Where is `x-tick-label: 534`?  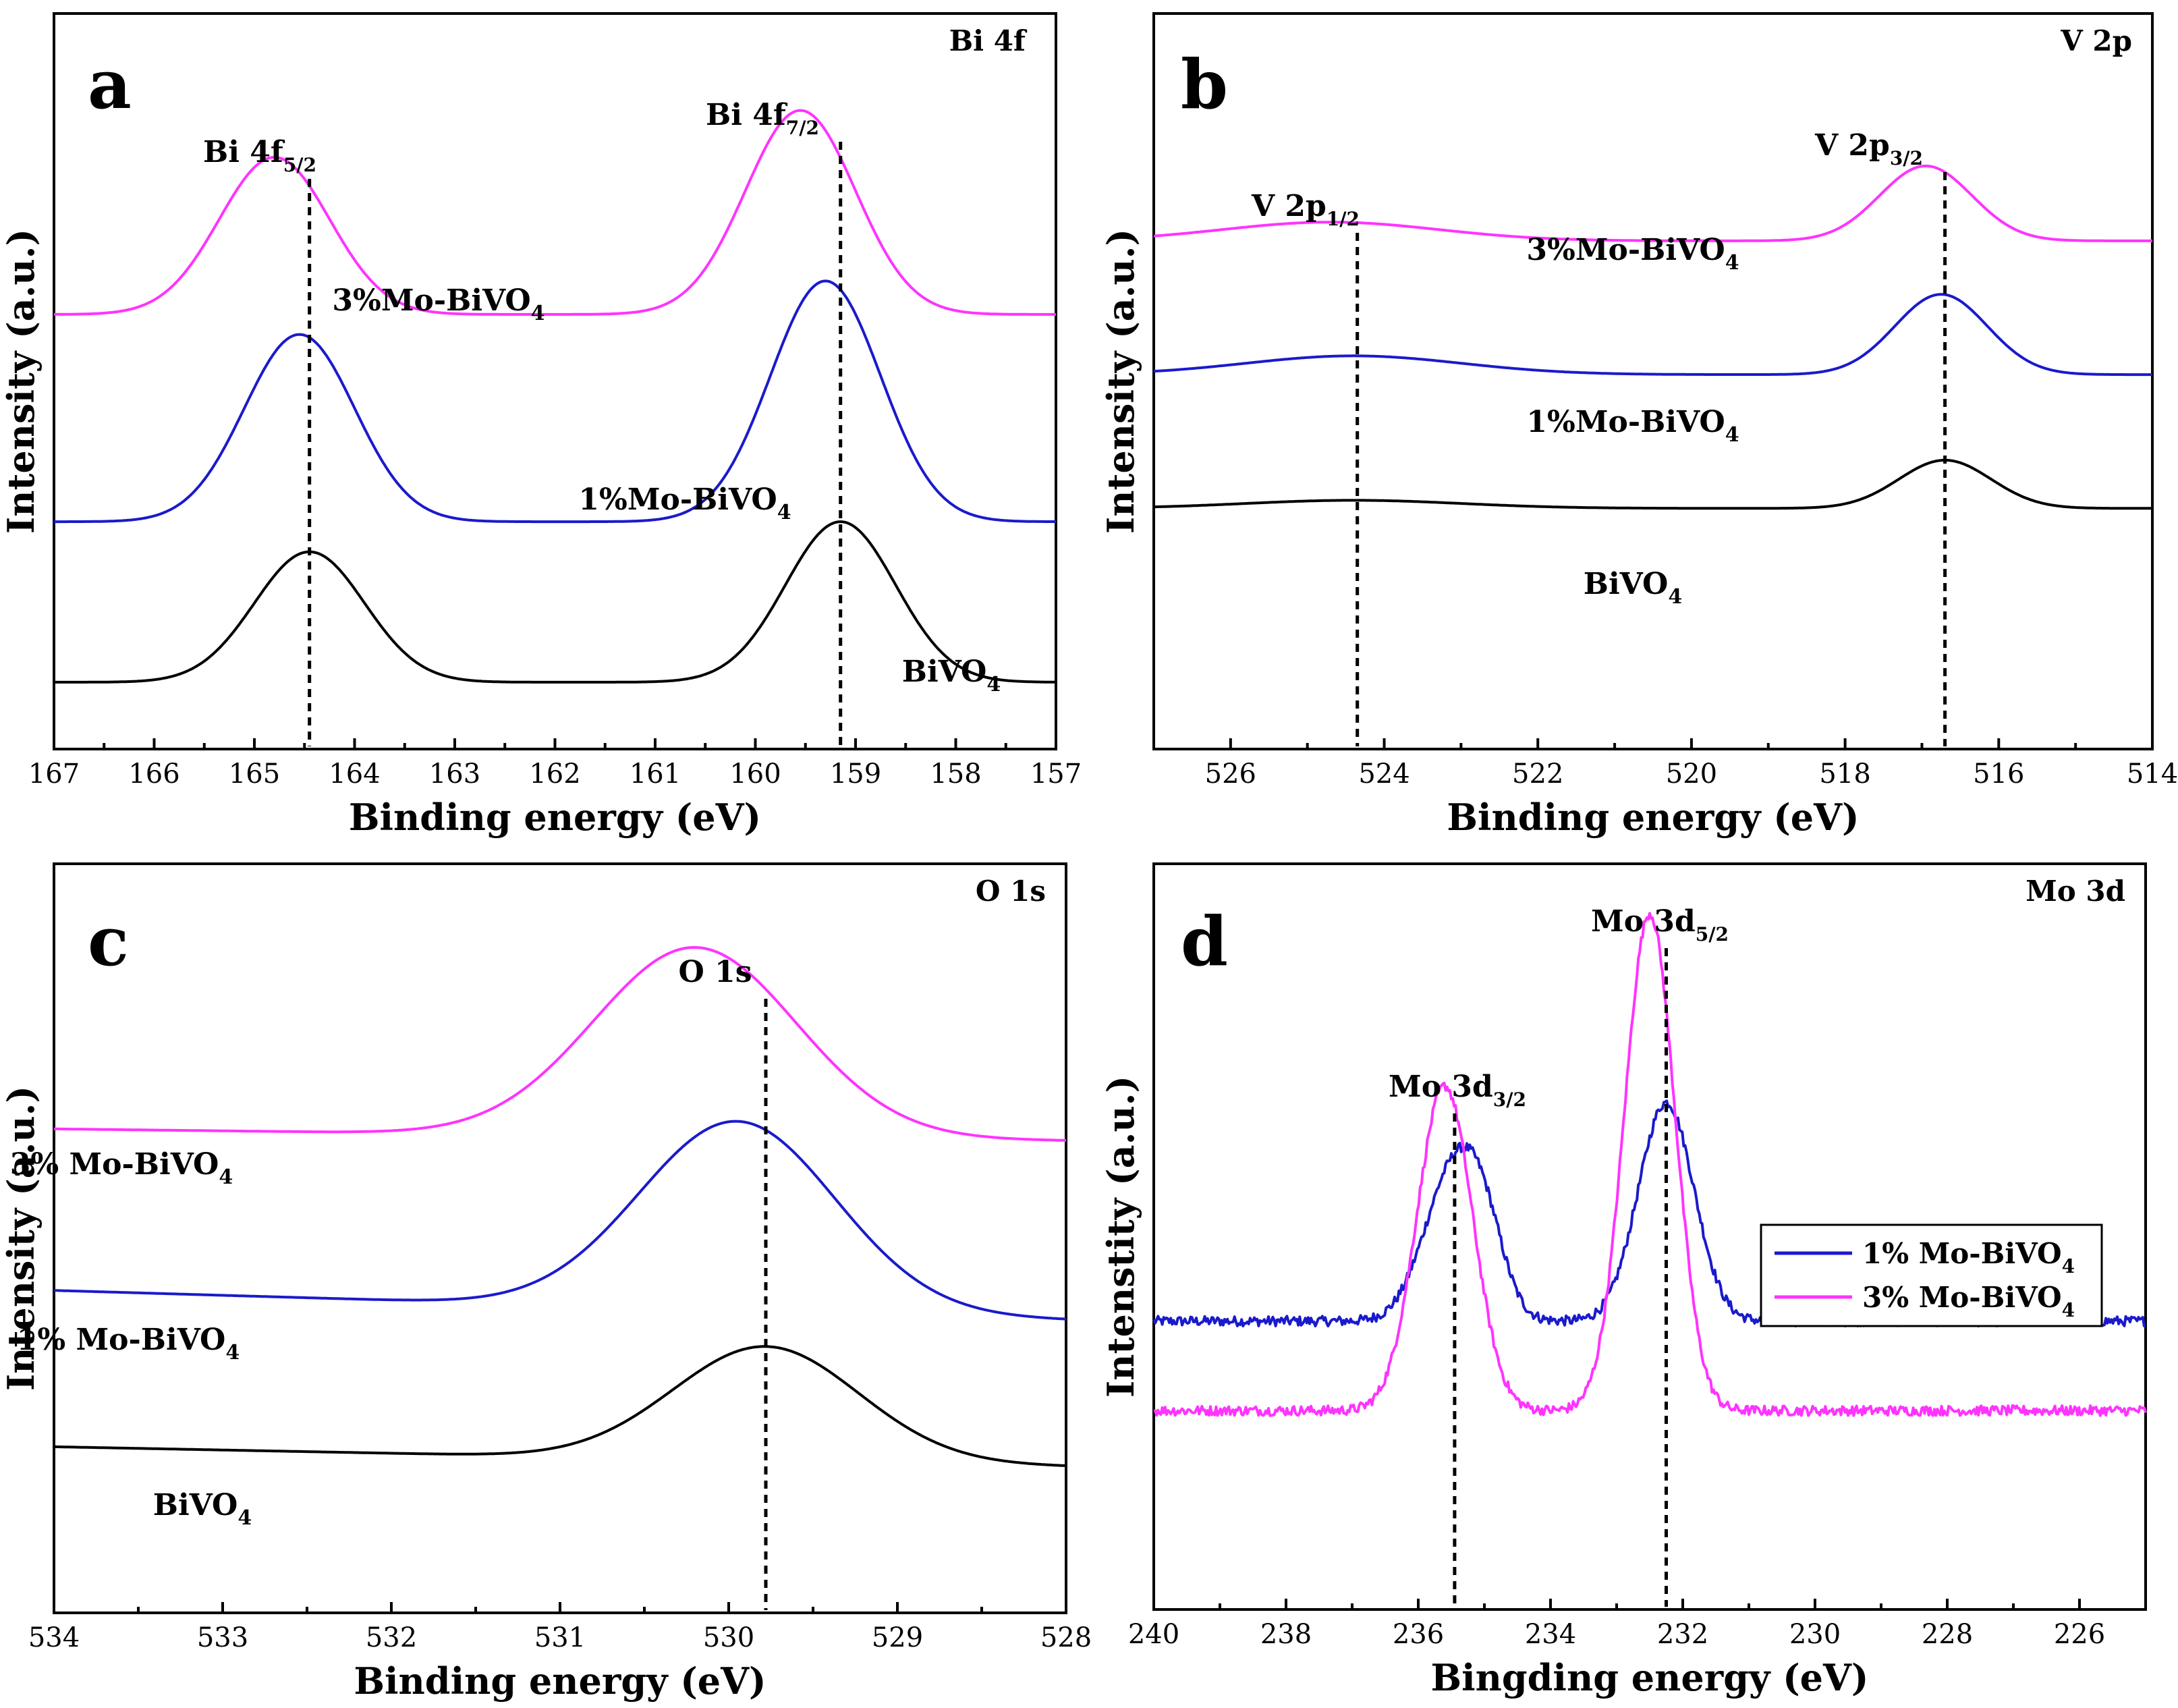 x-tick-label: 534 is located at coordinates (54, 1637).